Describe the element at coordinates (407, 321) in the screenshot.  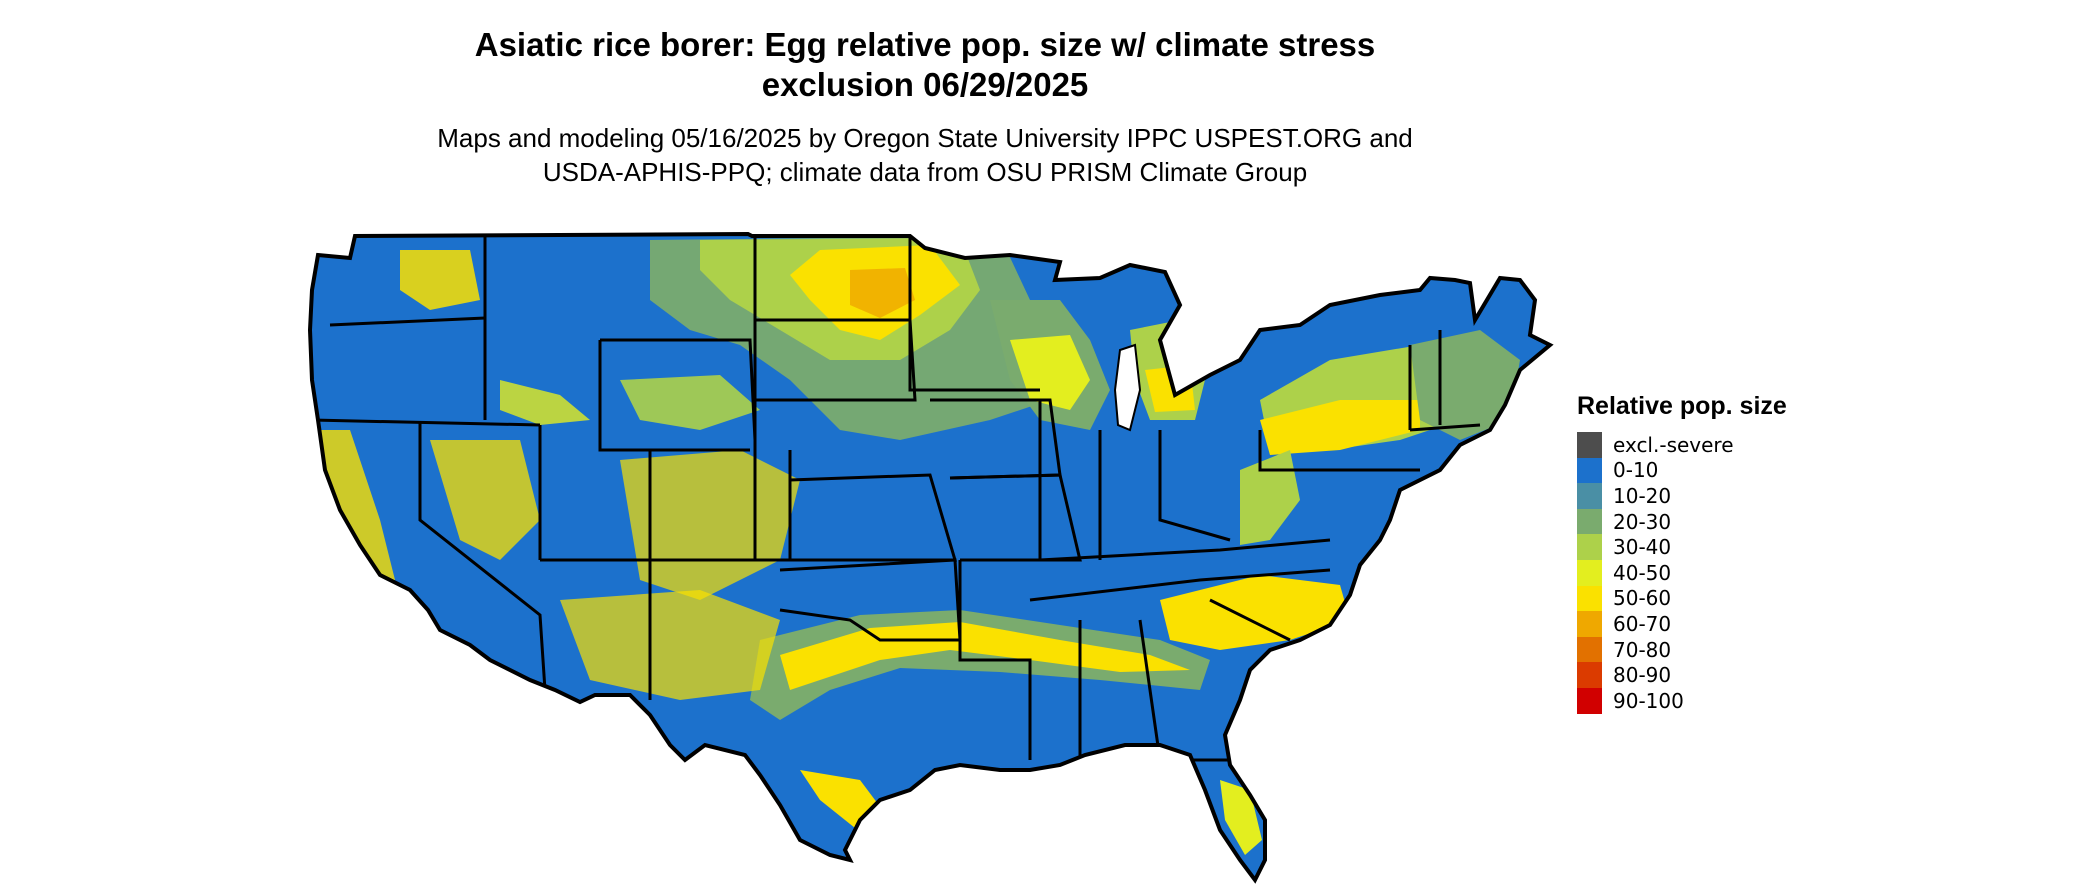
I see `border-wa-or` at that location.